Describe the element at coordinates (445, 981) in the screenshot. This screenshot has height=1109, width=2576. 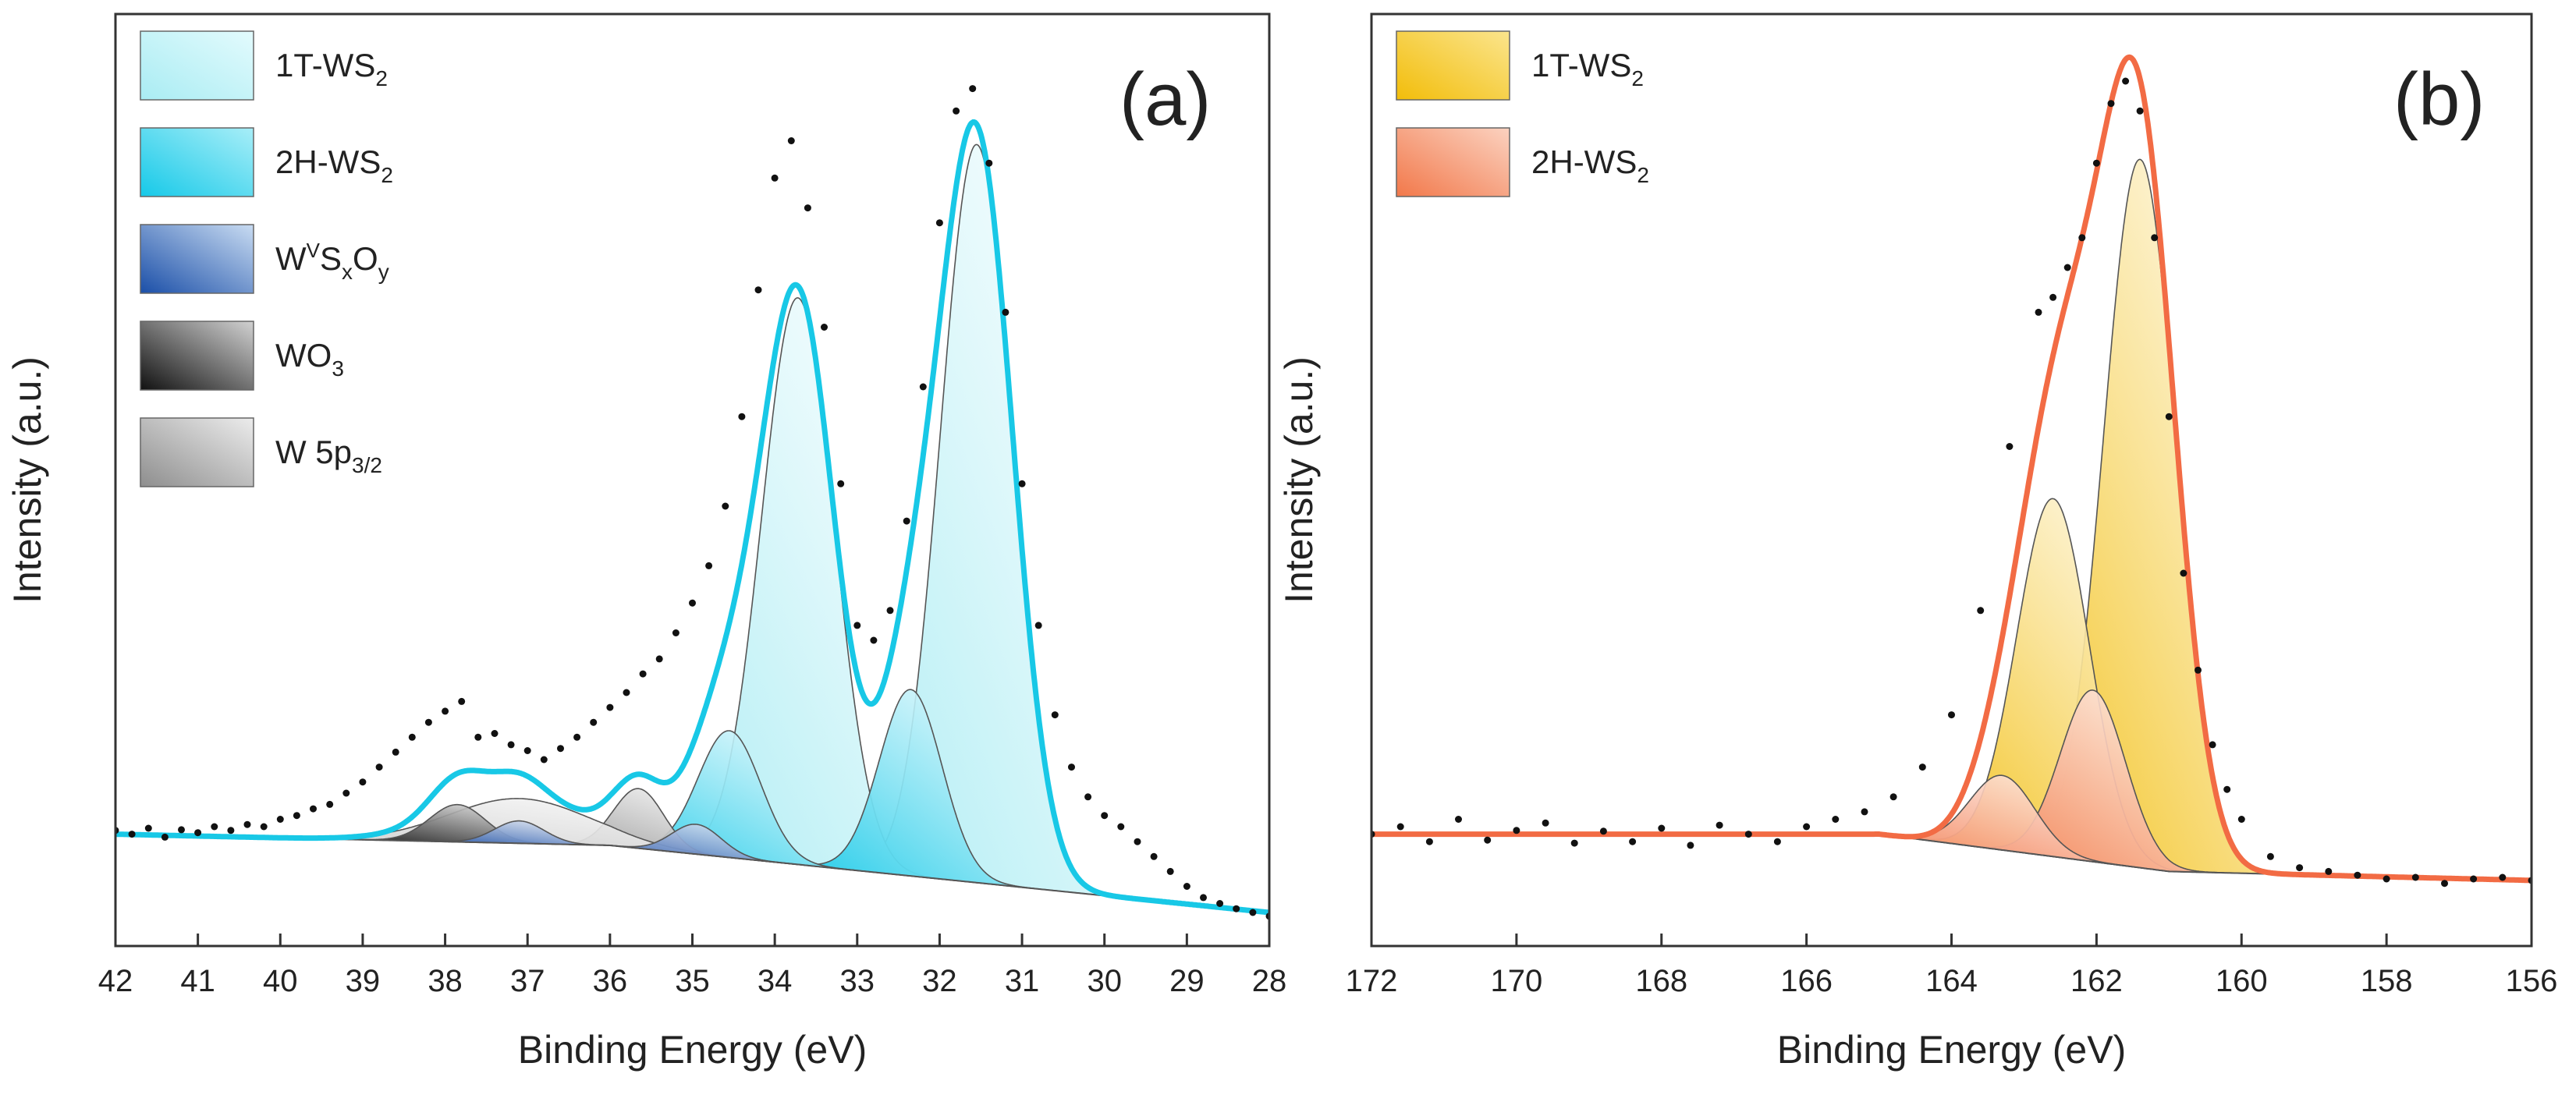
I see `x-tick-label: 38` at that location.